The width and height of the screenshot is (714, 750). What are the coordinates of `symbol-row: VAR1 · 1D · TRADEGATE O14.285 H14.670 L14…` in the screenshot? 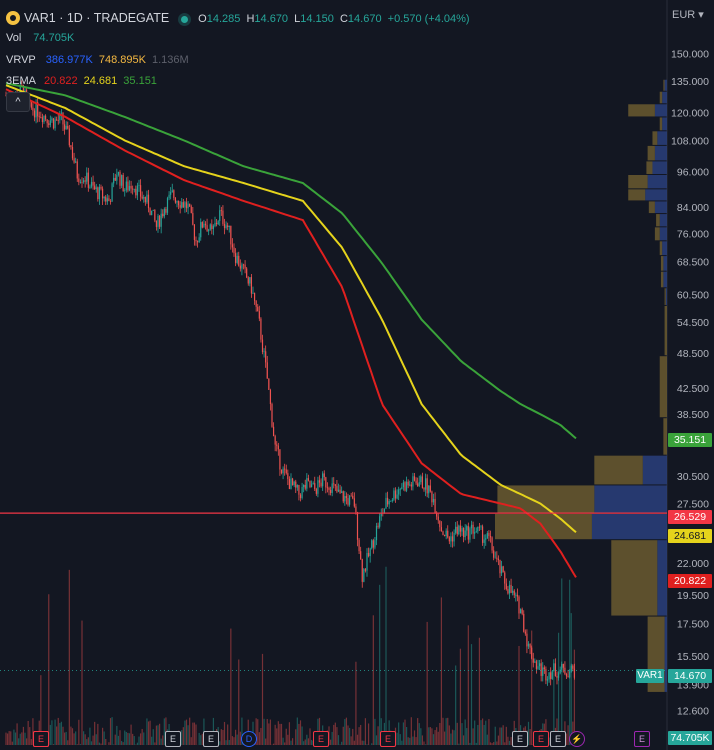 It's located at (239, 18).